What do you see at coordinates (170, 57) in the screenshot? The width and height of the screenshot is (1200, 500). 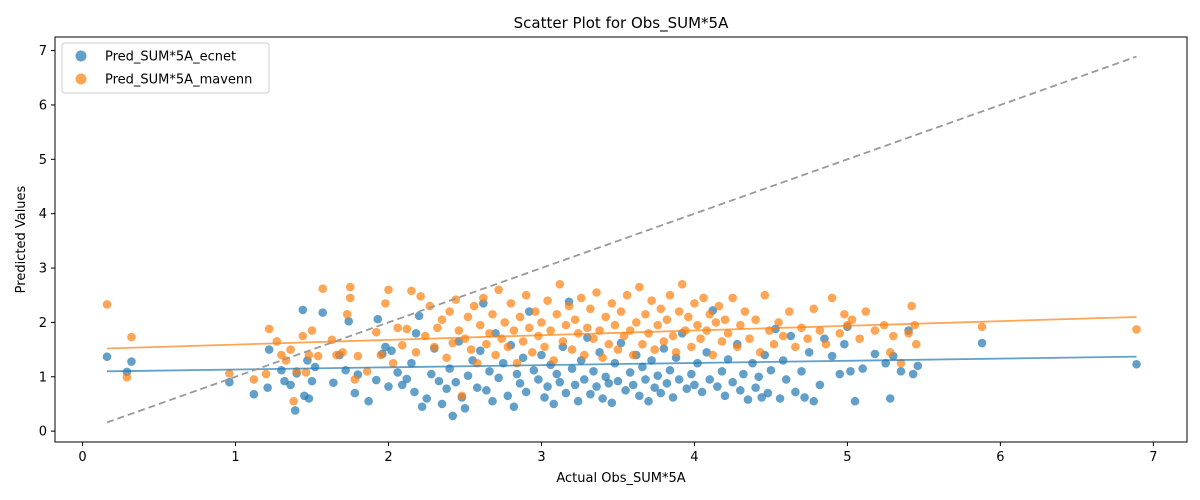 I see `legend-label-ecnet: Pred_SUM*5A_ecnet` at bounding box center [170, 57].